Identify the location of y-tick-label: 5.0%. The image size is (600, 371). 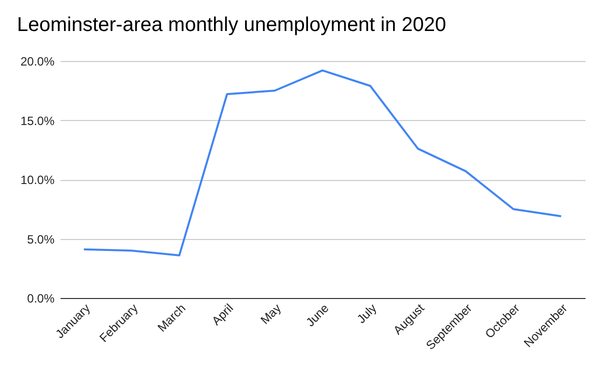
(41, 239).